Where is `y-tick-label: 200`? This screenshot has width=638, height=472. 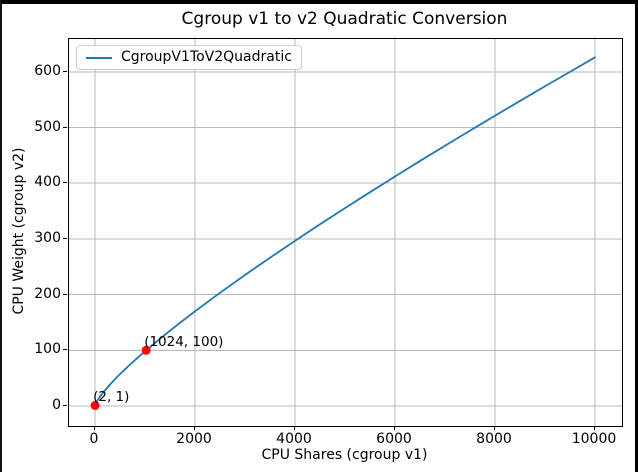 y-tick-label: 200 is located at coordinates (47, 293).